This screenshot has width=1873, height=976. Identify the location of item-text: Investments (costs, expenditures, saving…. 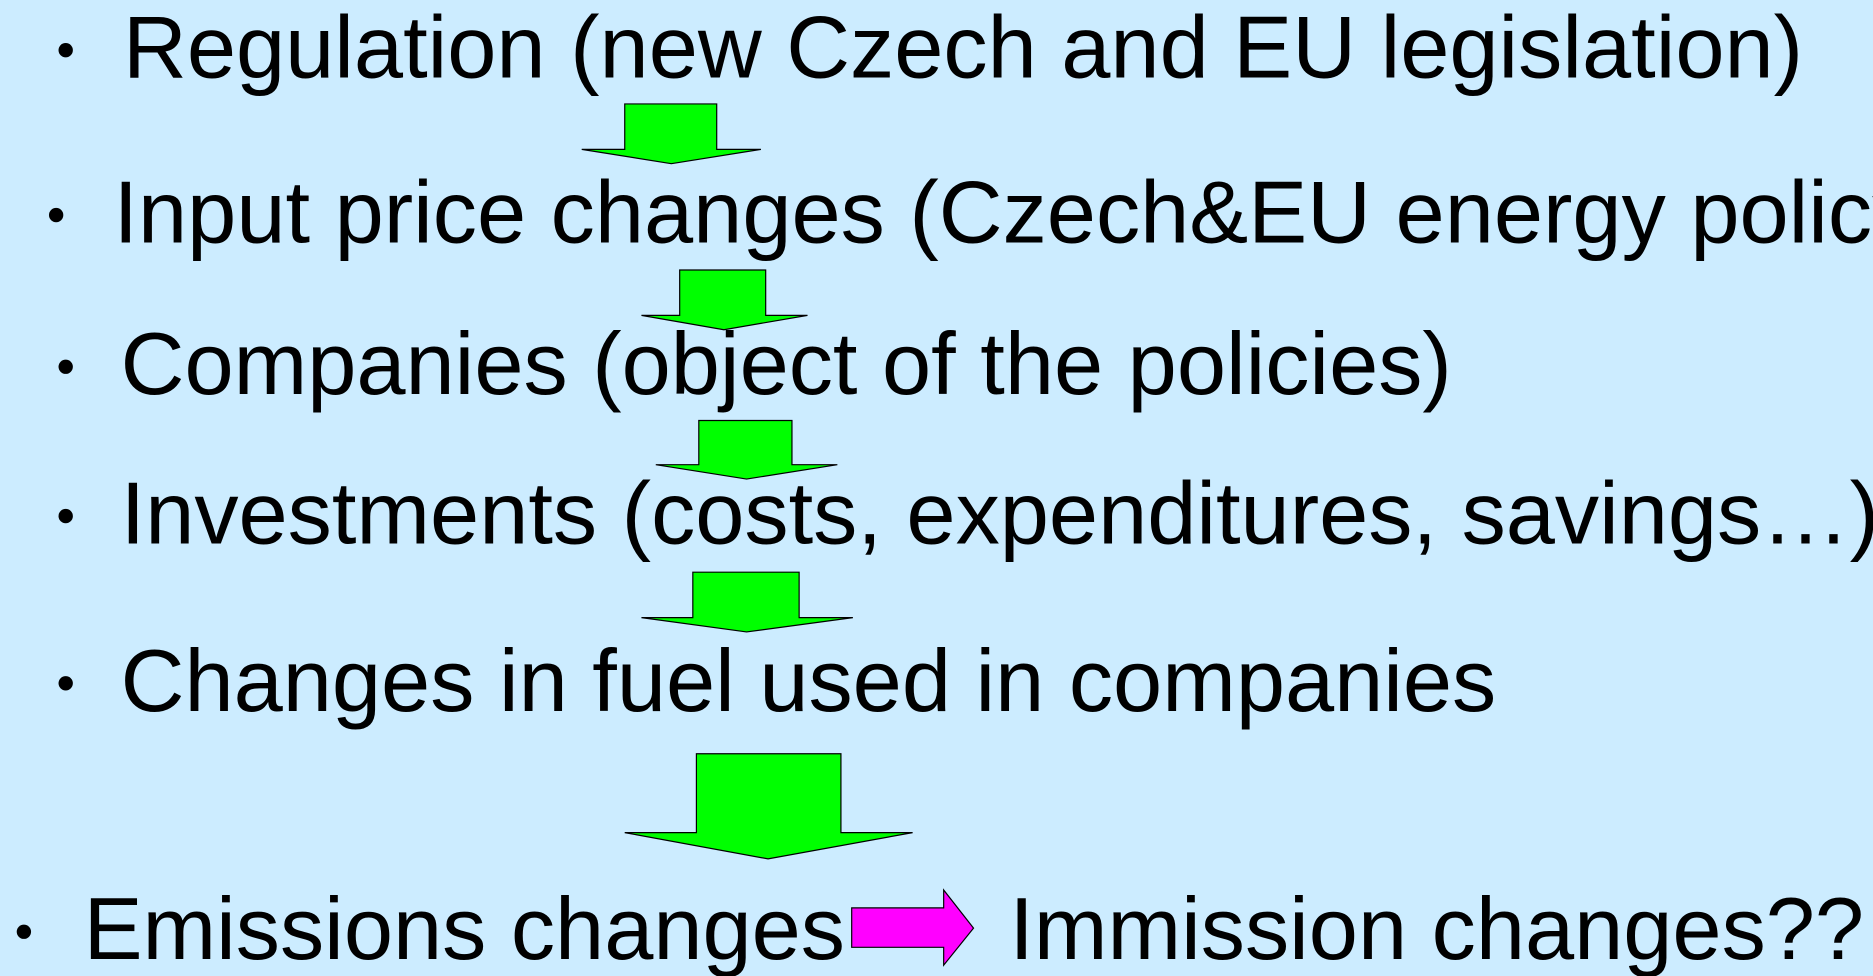
(997, 513).